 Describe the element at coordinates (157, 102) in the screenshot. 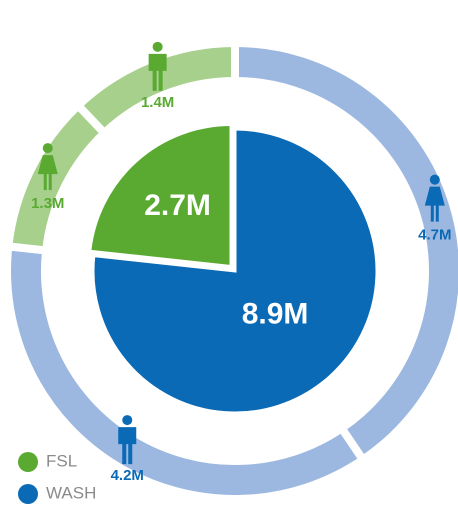

I see `value-label: 1.4M` at that location.